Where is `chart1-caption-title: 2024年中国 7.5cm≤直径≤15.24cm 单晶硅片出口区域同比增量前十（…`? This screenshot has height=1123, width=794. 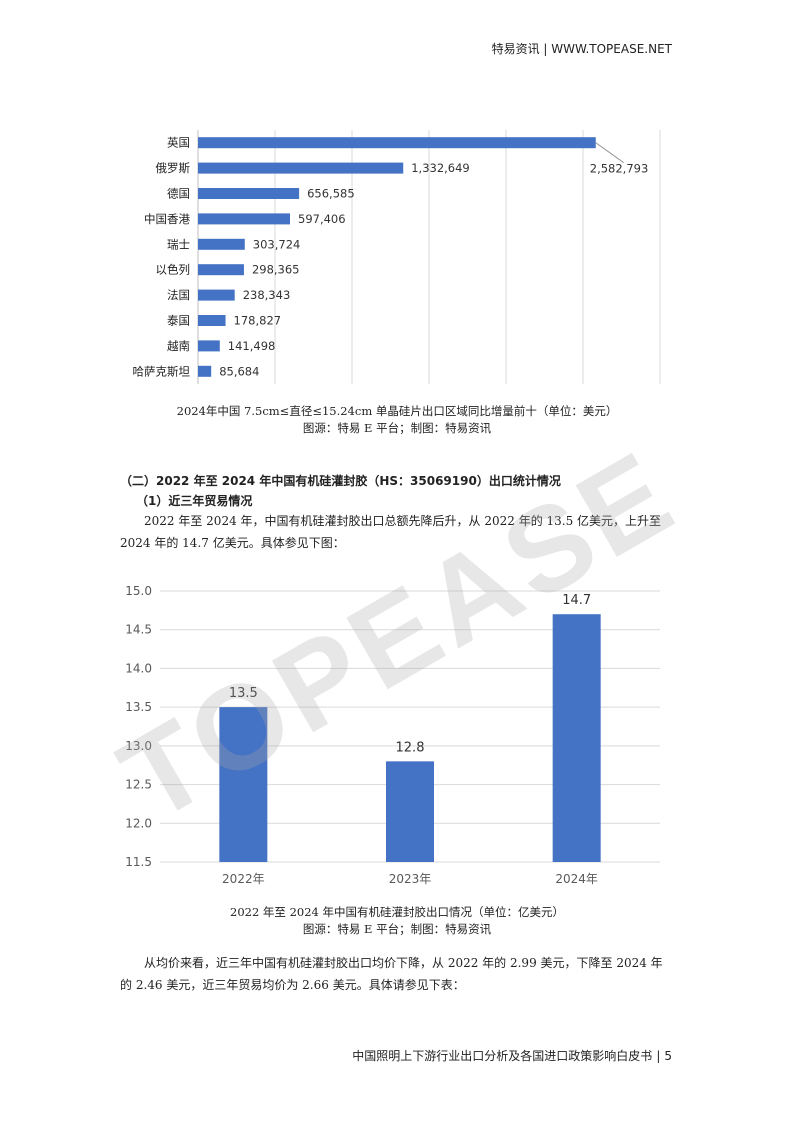 chart1-caption-title: 2024年中国 7.5cm≤直径≤15.24cm 单晶硅片出口区域同比增量前十（… is located at coordinates (397, 411).